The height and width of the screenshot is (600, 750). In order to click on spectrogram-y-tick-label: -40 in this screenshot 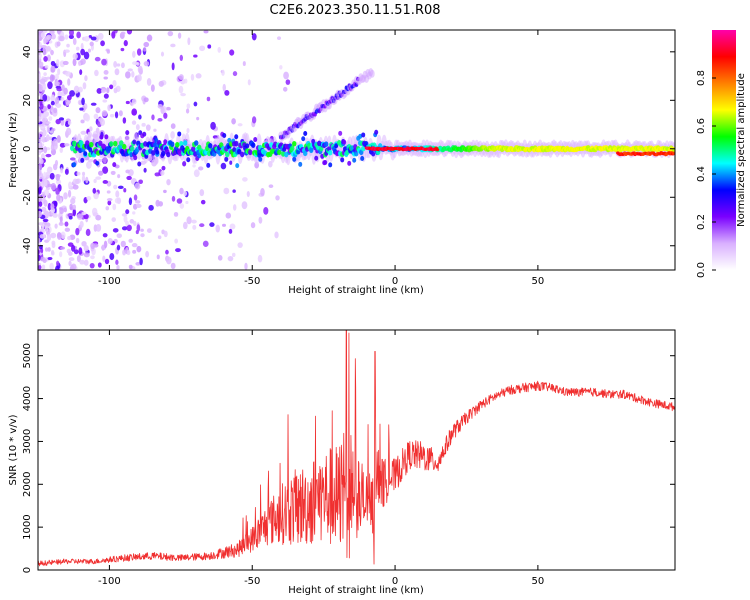, I will do `click(27, 246)`.